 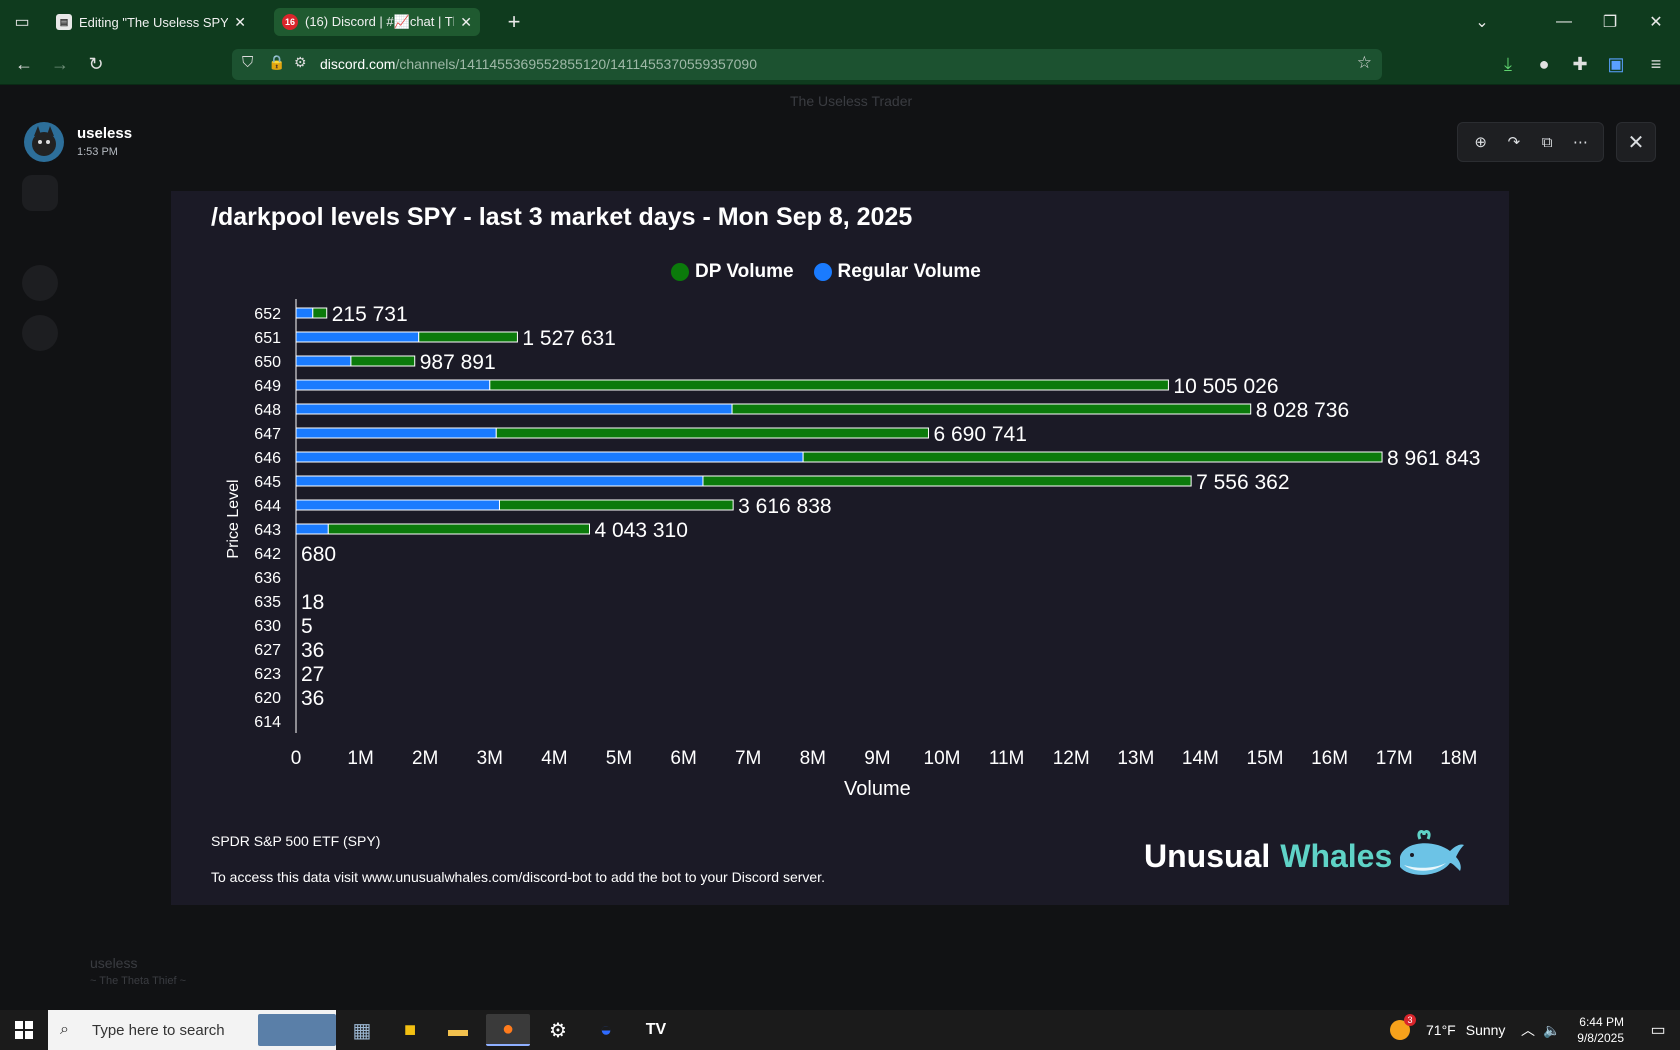 What do you see at coordinates (1482, 22) in the screenshot?
I see `list-all-tabs-icon: ⌄` at bounding box center [1482, 22].